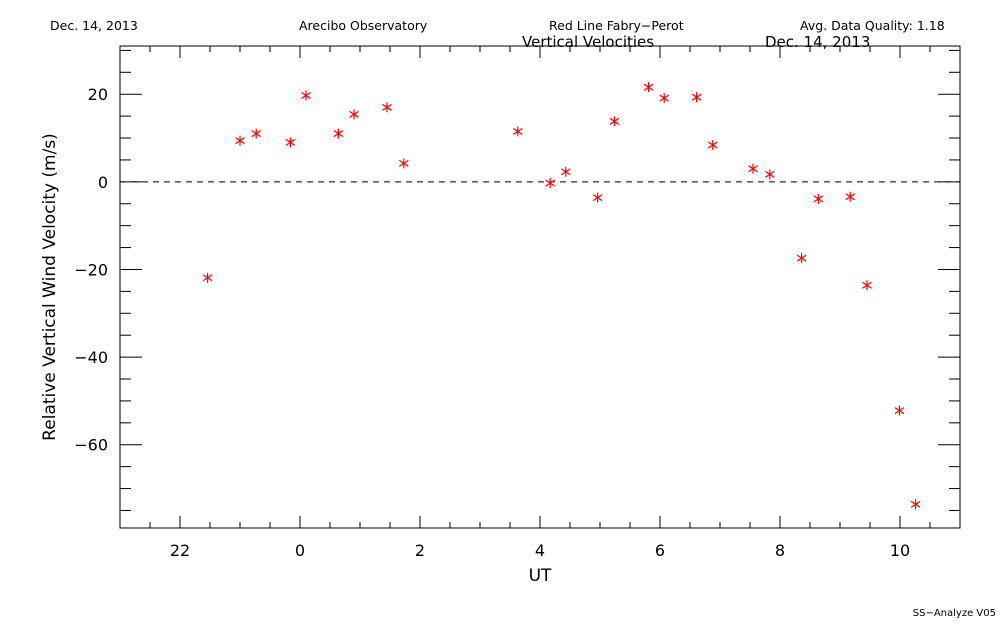  I want to click on x-tick-label: 4, so click(540, 550).